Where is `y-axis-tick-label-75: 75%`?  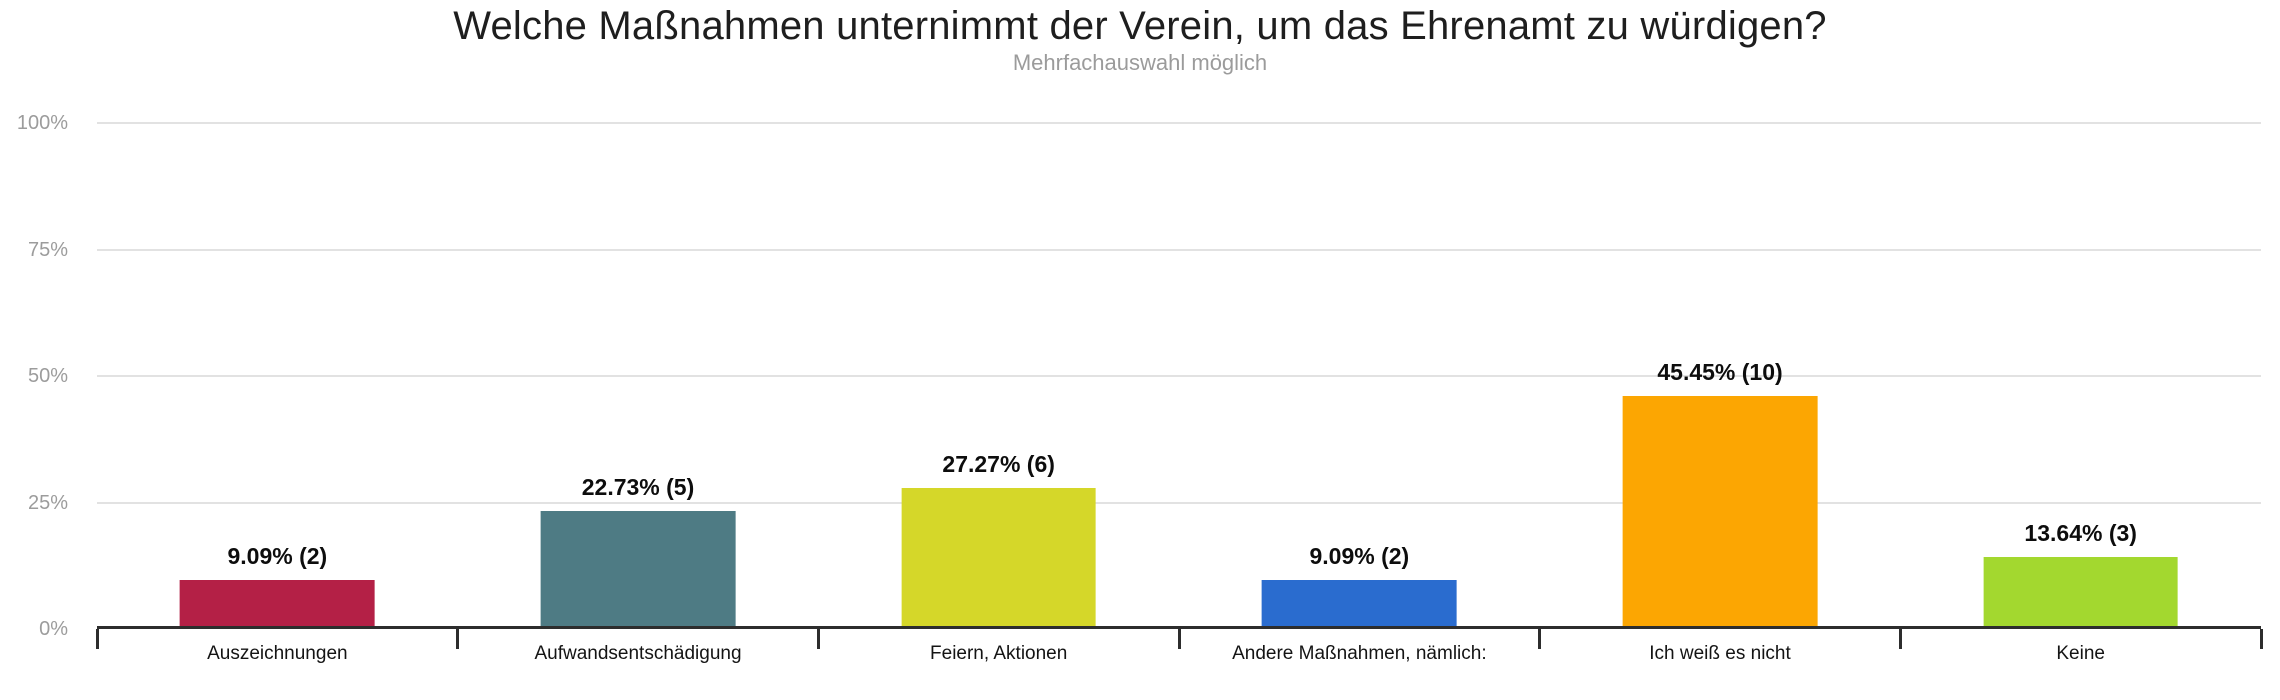 y-axis-tick-label-75: 75% is located at coordinates (47, 250).